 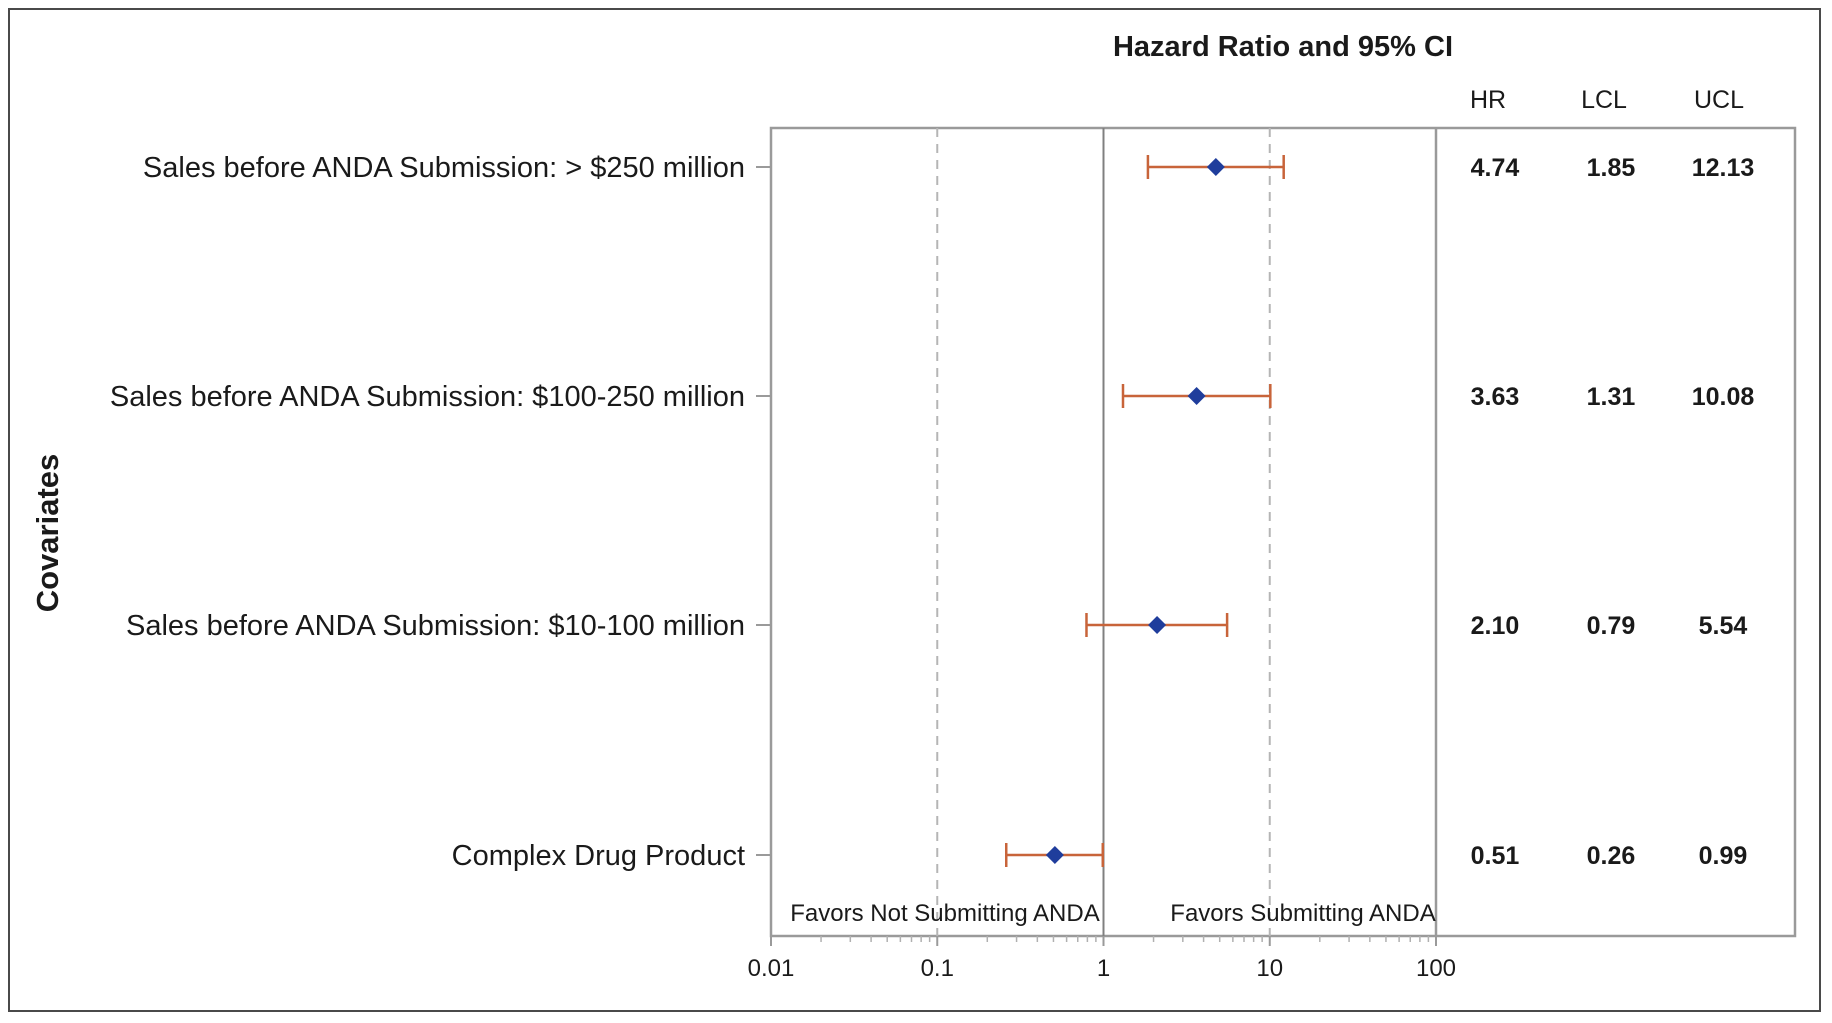 What do you see at coordinates (1495, 168) in the screenshot?
I see `hr-value: 4.74` at bounding box center [1495, 168].